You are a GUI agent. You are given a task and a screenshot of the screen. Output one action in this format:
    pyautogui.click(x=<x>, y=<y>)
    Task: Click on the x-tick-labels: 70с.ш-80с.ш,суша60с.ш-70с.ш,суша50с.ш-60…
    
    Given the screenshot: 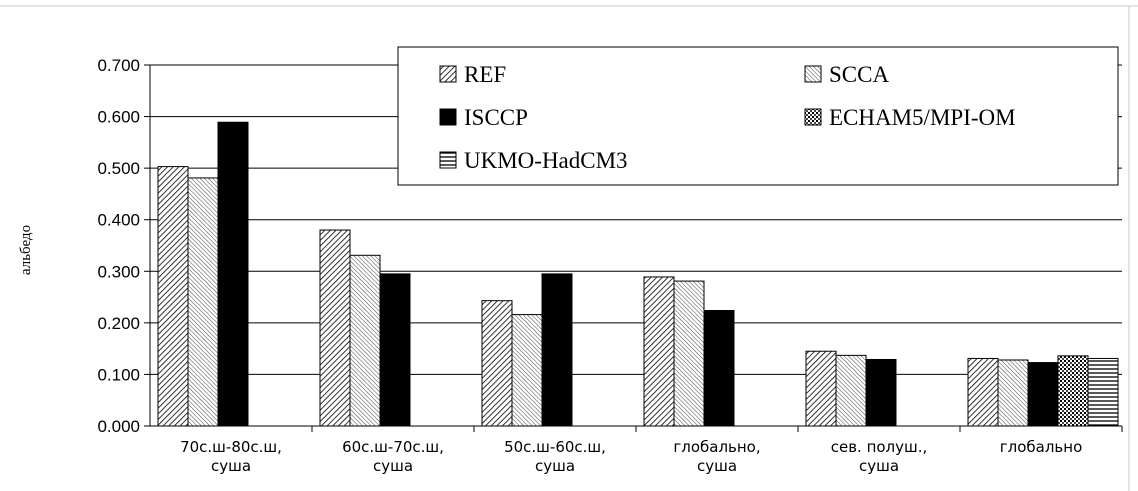 What is the action you would take?
    pyautogui.click(x=631, y=456)
    